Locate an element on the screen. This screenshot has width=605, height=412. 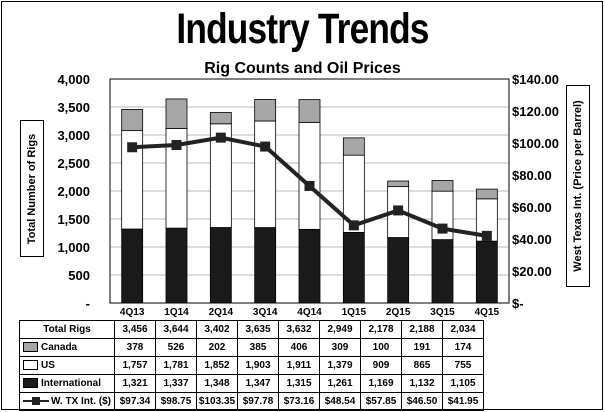
table-cell: 202 is located at coordinates (217, 347).